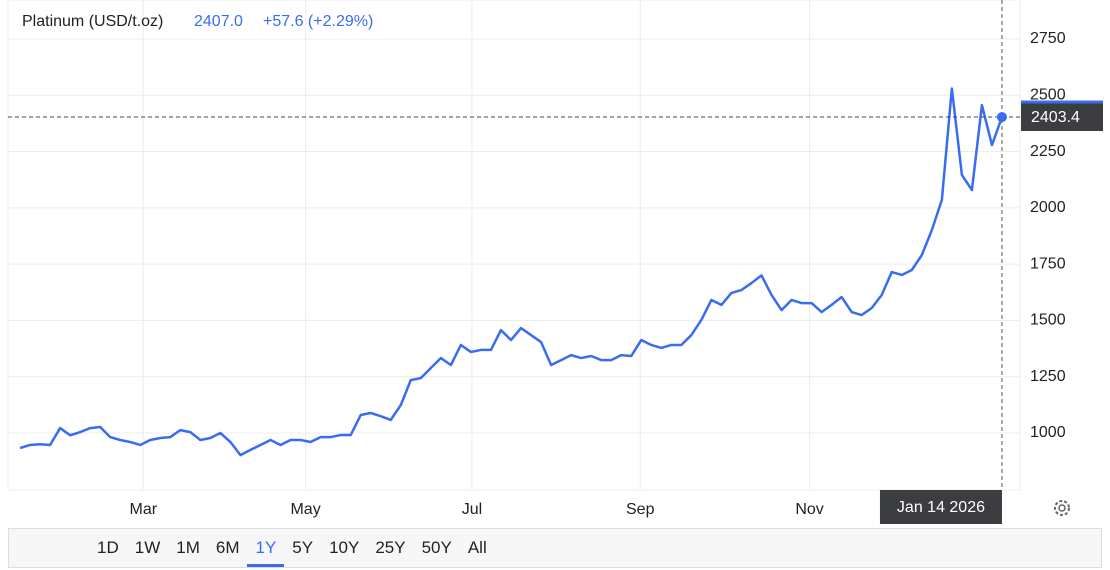  Describe the element at coordinates (266, 548) in the screenshot. I see `range-button: 1Y` at that location.